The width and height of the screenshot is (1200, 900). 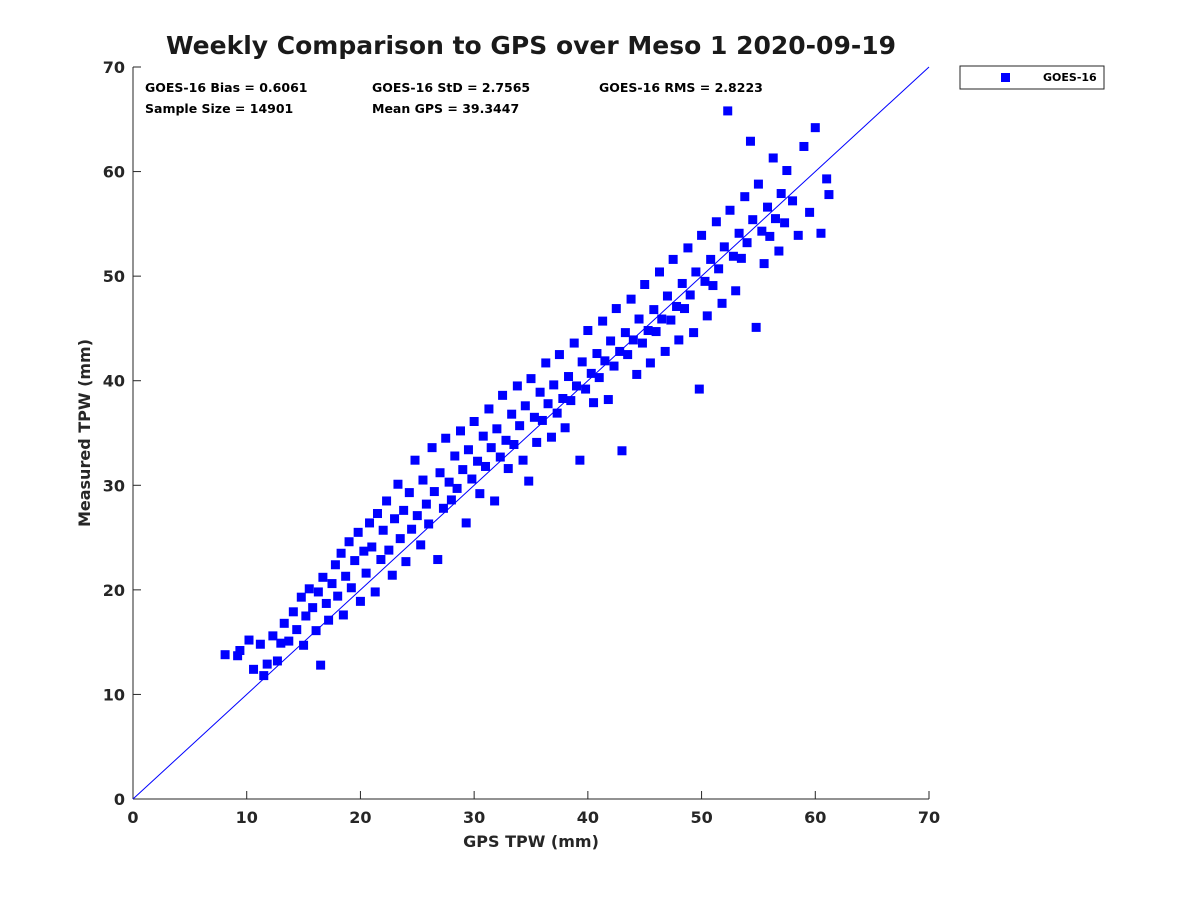 I want to click on y-tick-label: 60, so click(x=114, y=172).